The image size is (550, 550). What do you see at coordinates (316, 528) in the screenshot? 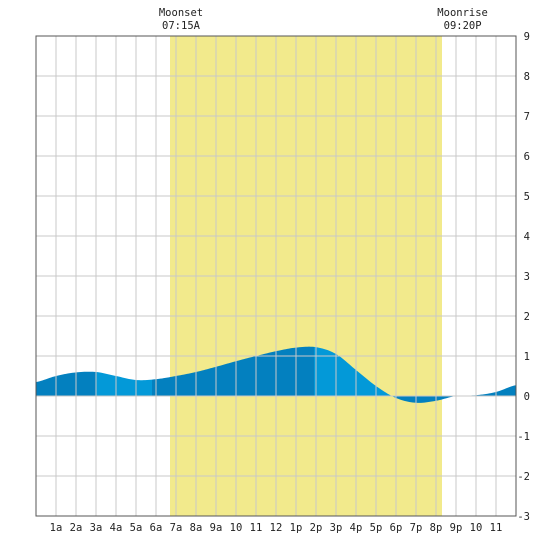
I see `x-tick-label: 2p` at bounding box center [316, 528].